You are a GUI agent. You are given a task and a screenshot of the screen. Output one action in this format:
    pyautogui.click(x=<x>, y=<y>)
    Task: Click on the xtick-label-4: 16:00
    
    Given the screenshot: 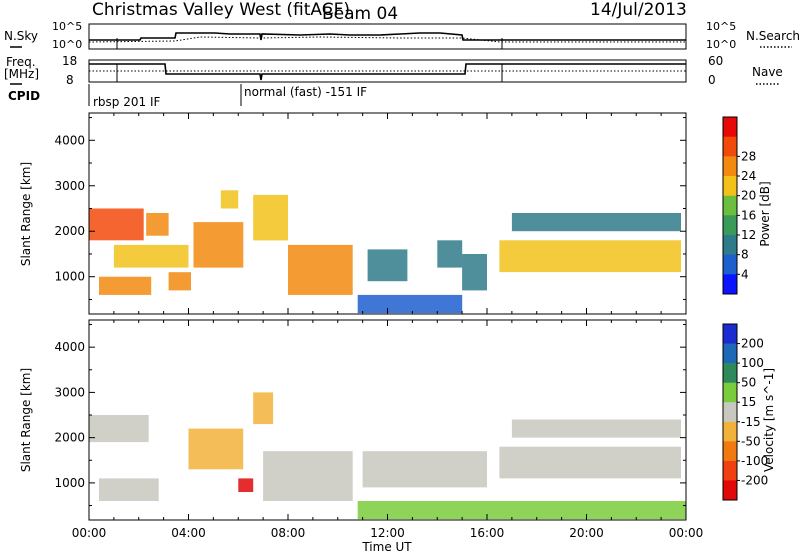 What is the action you would take?
    pyautogui.click(x=487, y=533)
    